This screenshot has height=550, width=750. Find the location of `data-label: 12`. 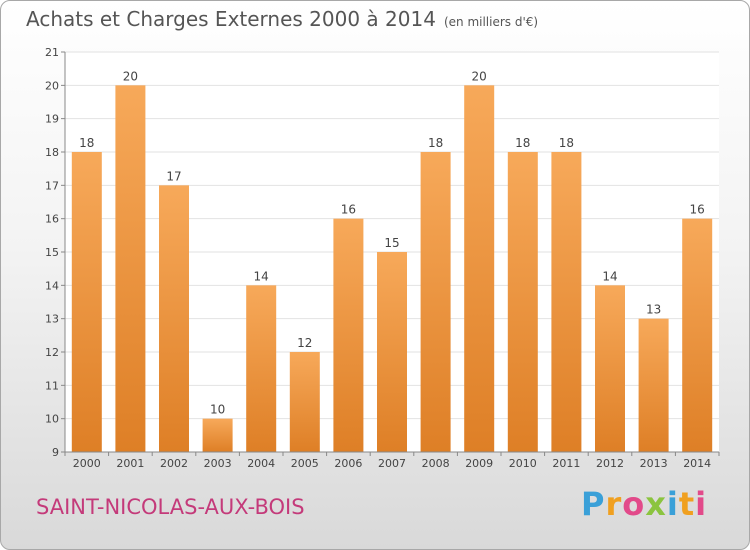

data-label: 12 is located at coordinates (304, 343).